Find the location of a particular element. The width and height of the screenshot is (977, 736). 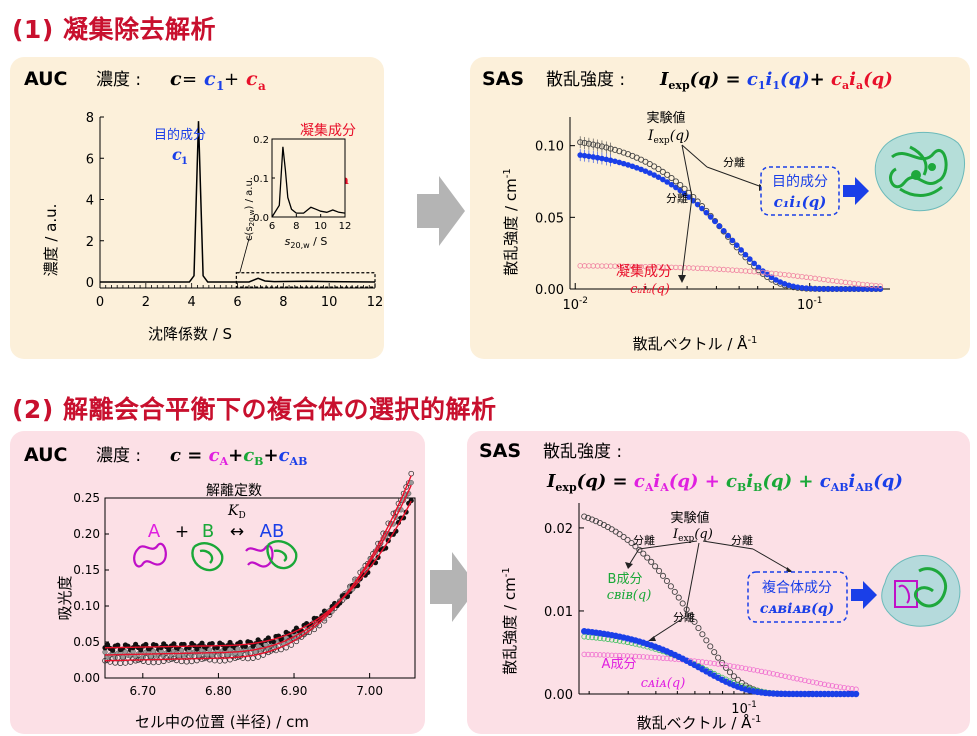

auc-eq-plus: + is located at coordinates (231, 79).